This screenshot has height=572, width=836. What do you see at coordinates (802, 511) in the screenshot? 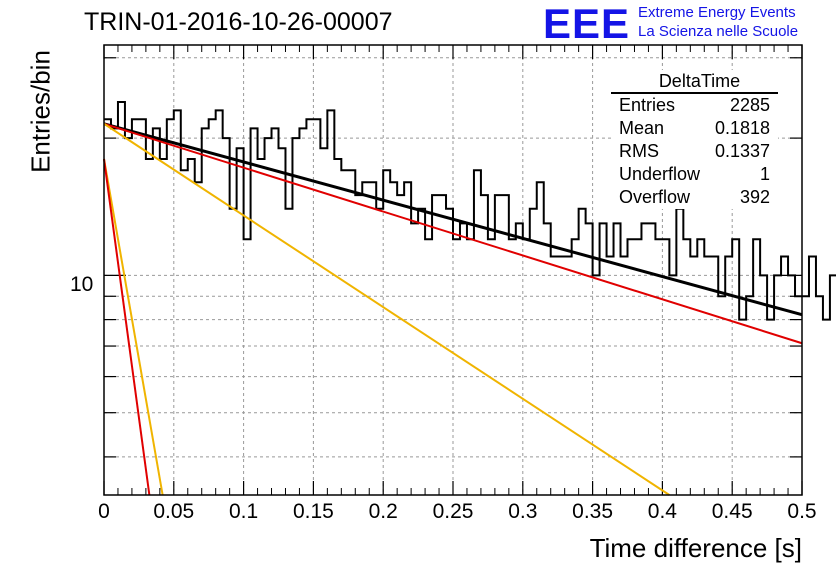
I see `x-tick-label: 0.5` at bounding box center [802, 511].